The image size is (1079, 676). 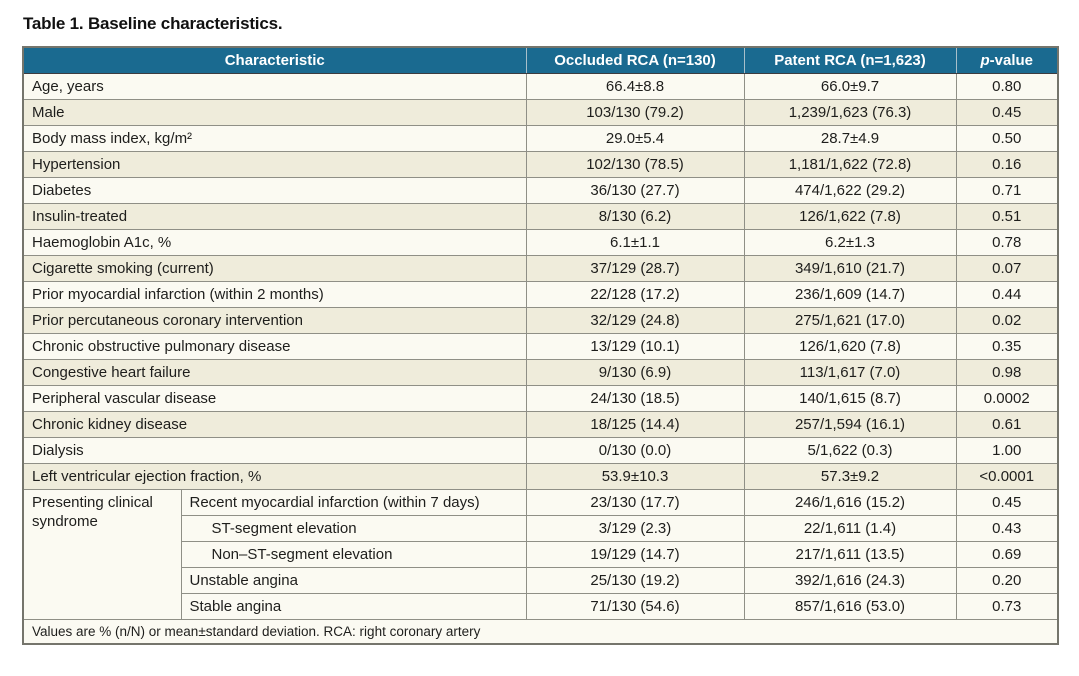 I want to click on table-row: Haemoglobin A1c, % 6.1±1.1 6.2±1.3 0.78, so click(x=540, y=242).